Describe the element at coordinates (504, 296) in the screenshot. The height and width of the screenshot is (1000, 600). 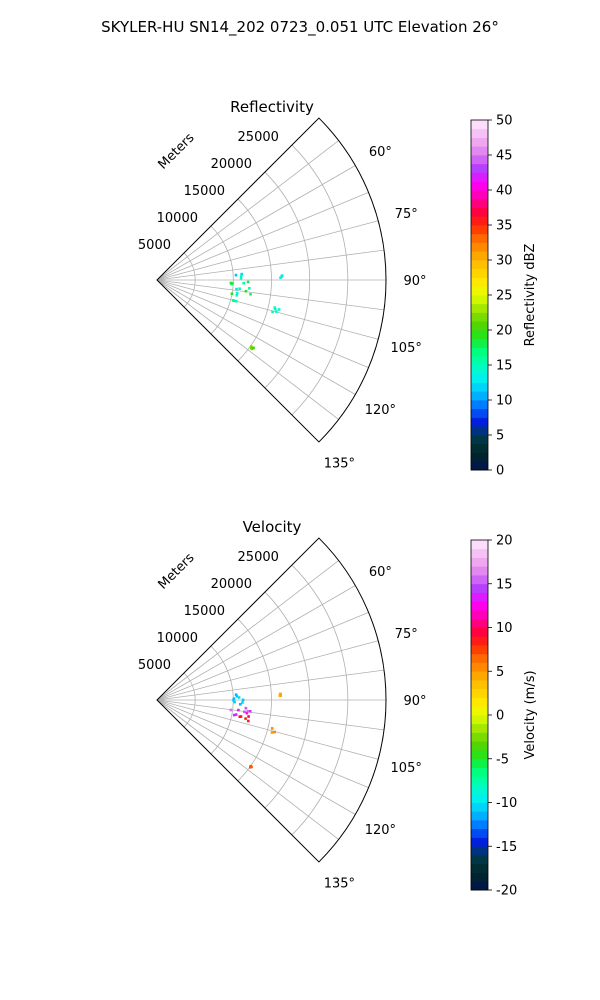
I see `colorbar: 0 5 10 15 20 25 30 35 40 45 50 Reflectivity dBZ` at that location.